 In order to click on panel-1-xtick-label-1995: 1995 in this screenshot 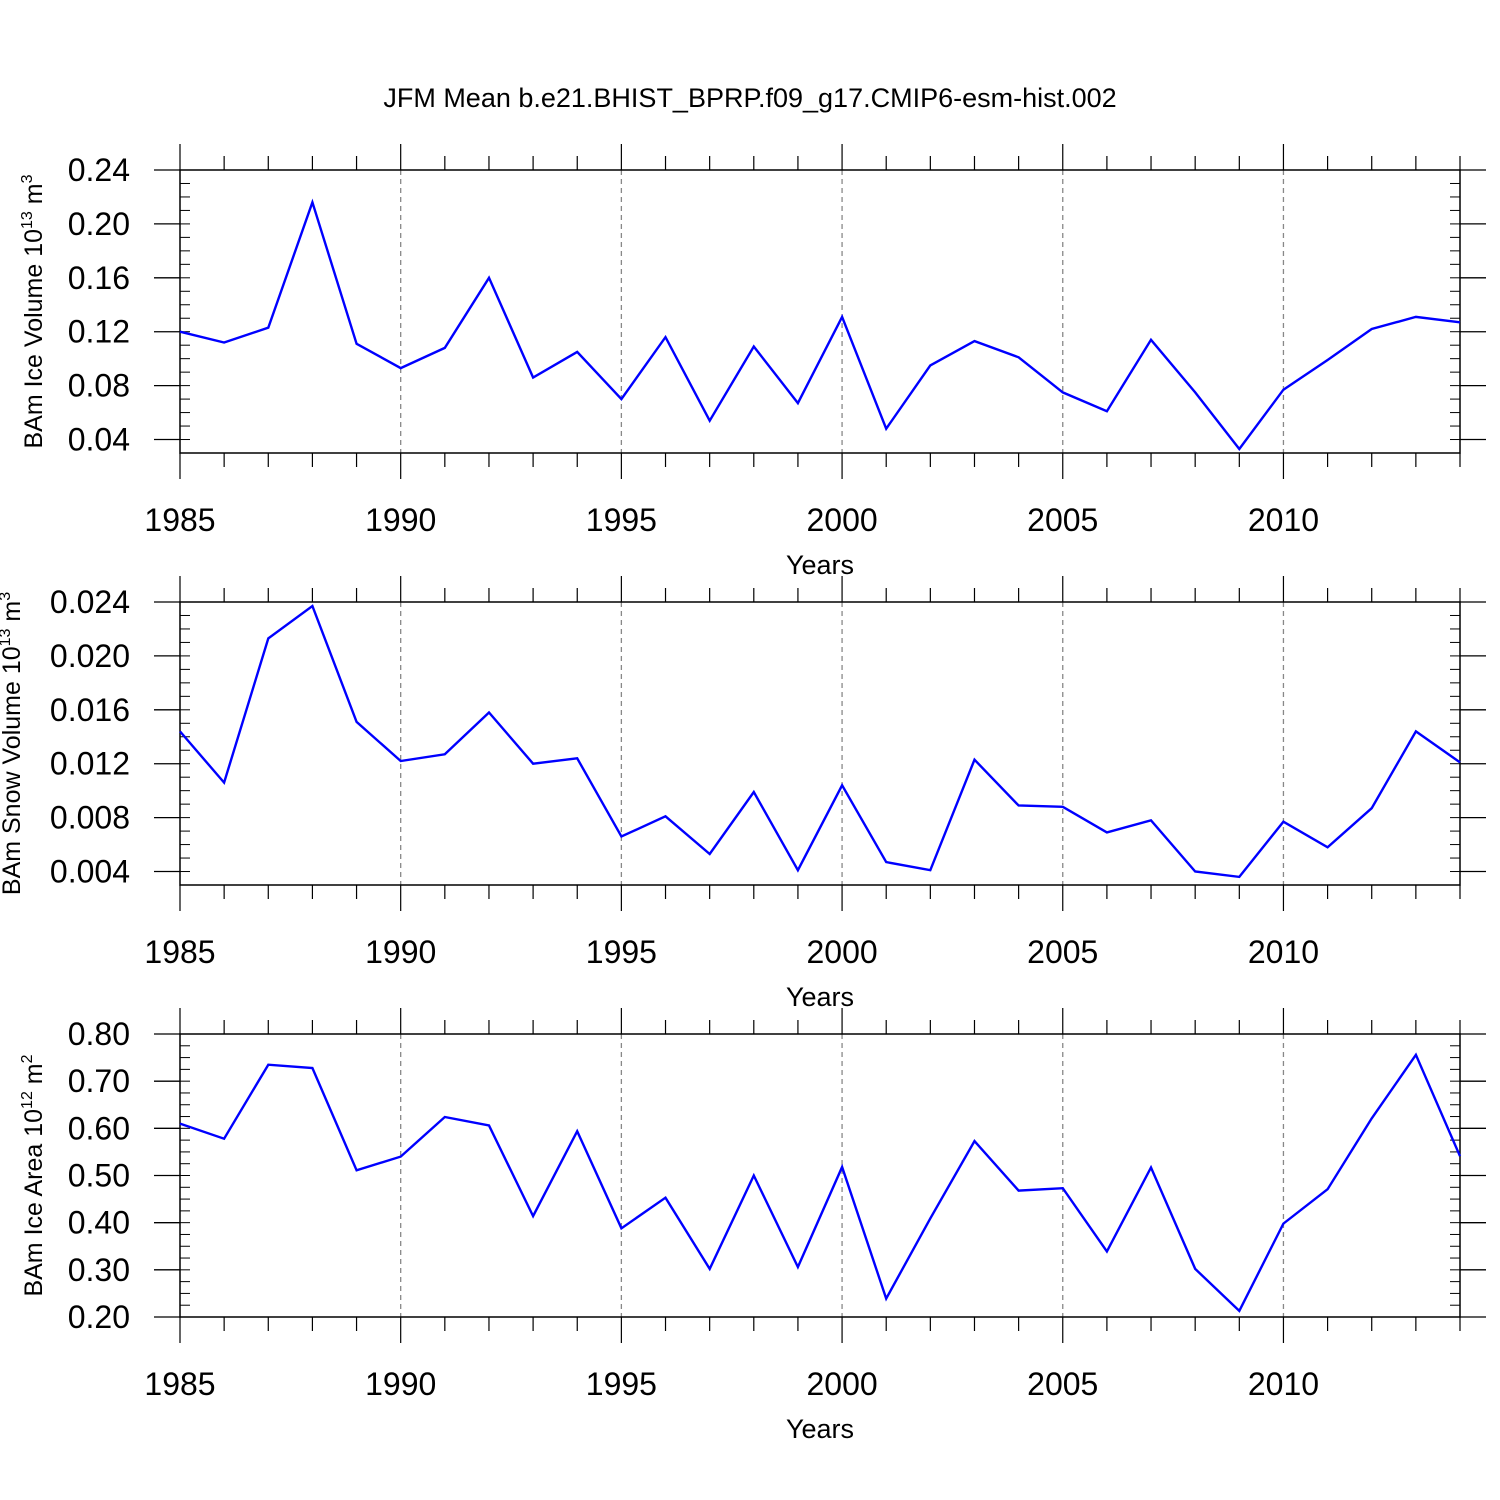, I will do `click(621, 520)`.